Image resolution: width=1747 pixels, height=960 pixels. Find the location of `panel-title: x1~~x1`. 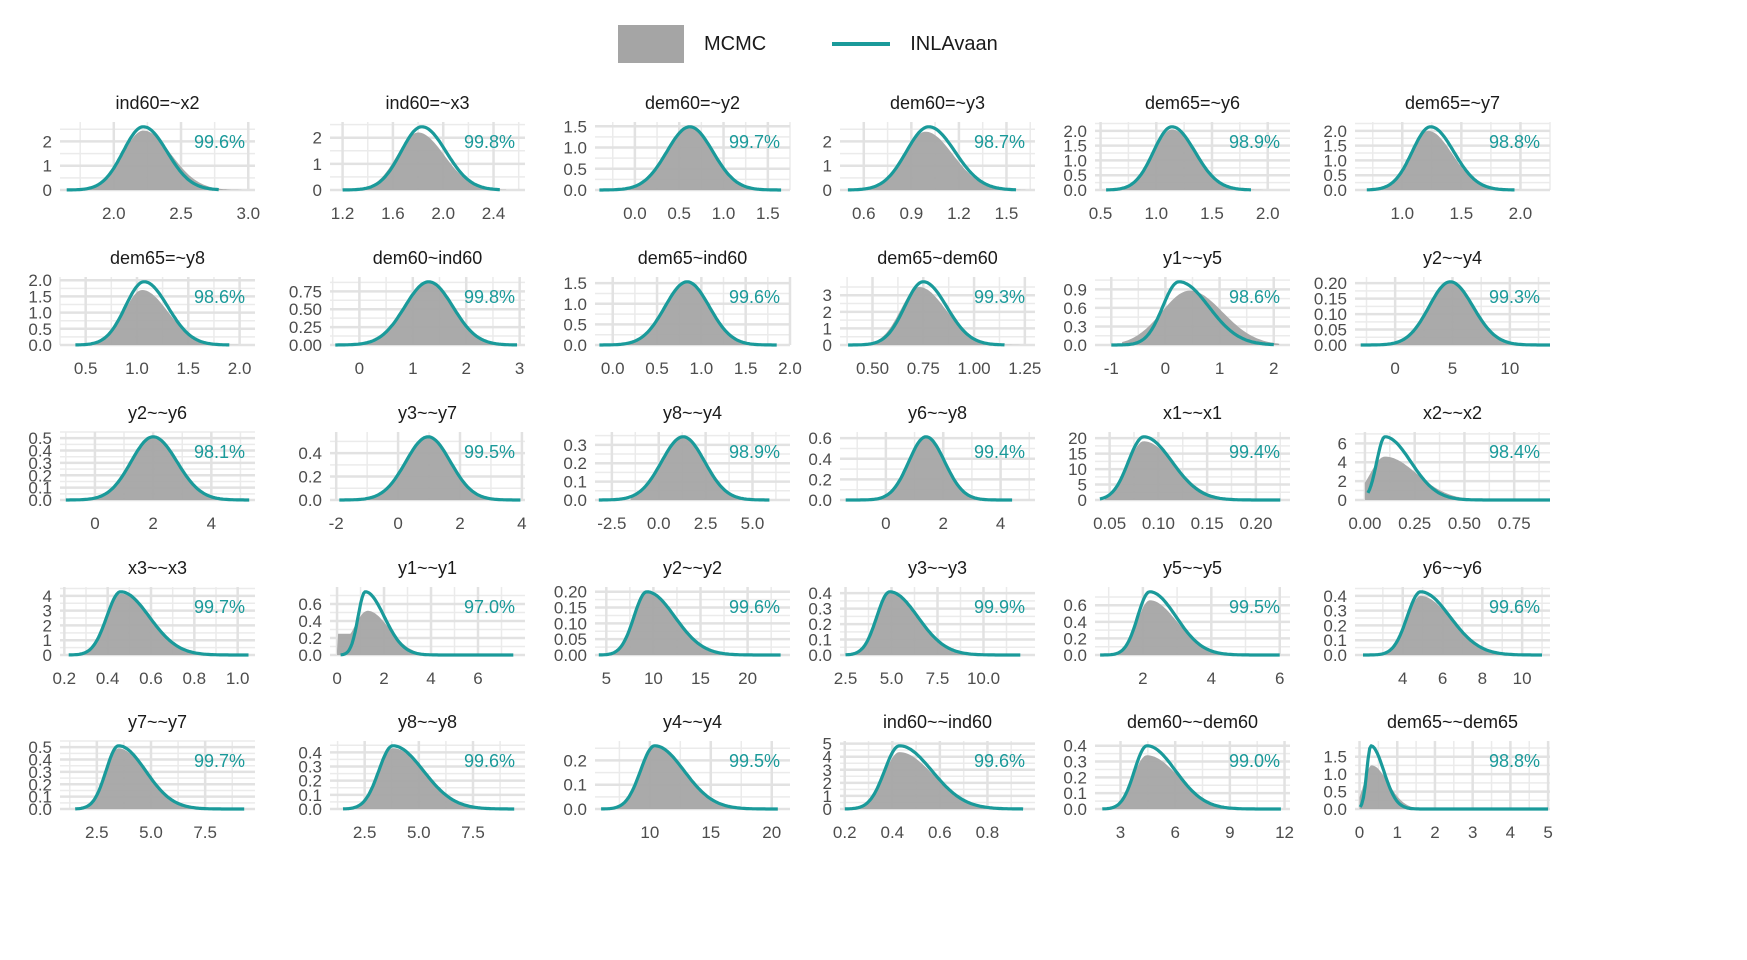

panel-title: x1~~x1 is located at coordinates (1192, 413).